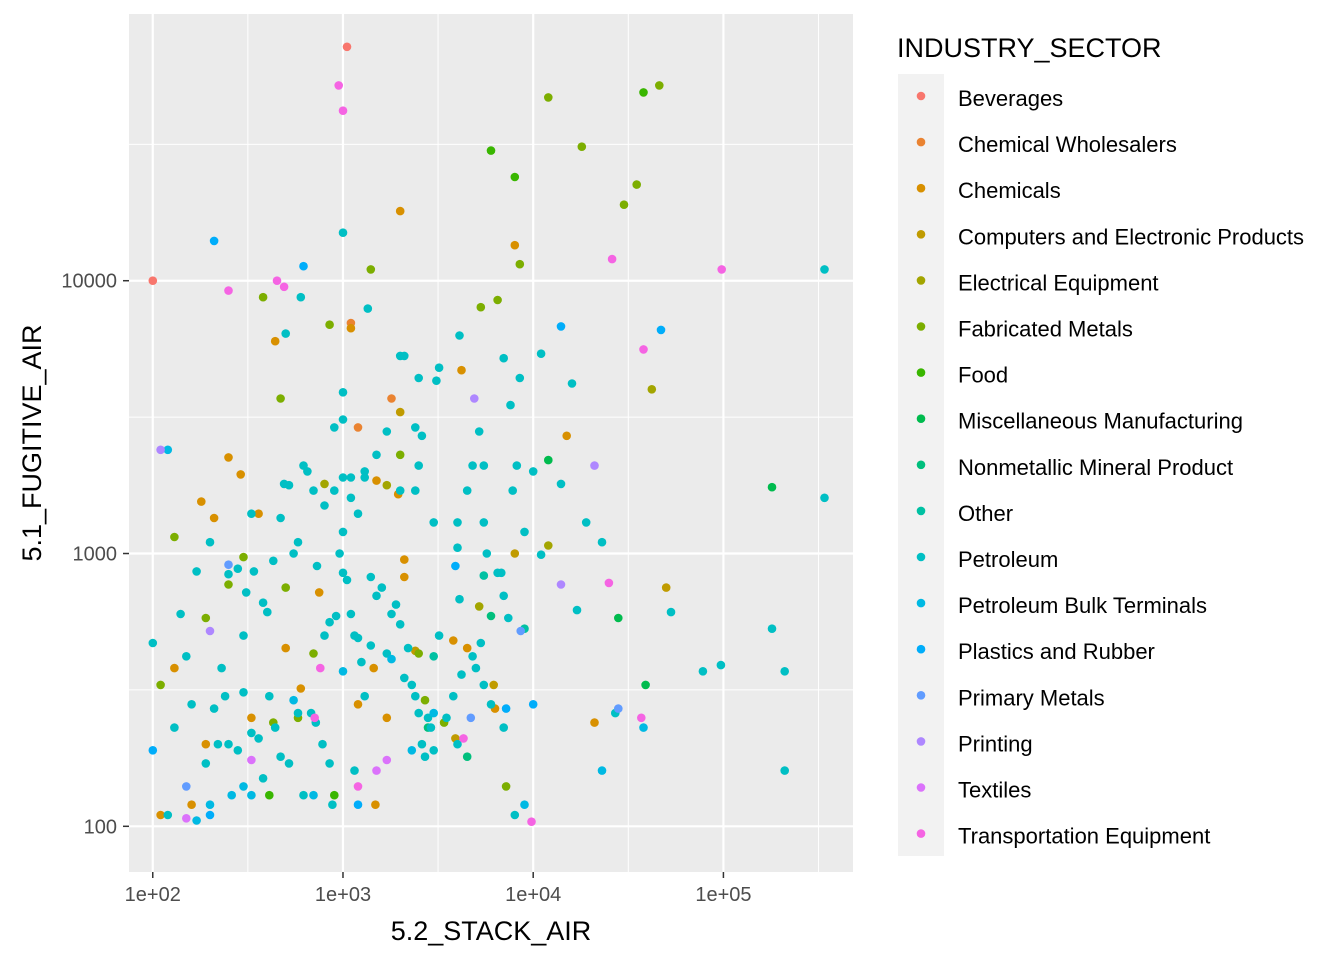 Image resolution: width=1344 pixels, height=960 pixels. Describe the element at coordinates (438, 889) in the screenshot. I see `x-axis-ticks: 1e+02 1e+03 1e+04 1e+05` at that location.